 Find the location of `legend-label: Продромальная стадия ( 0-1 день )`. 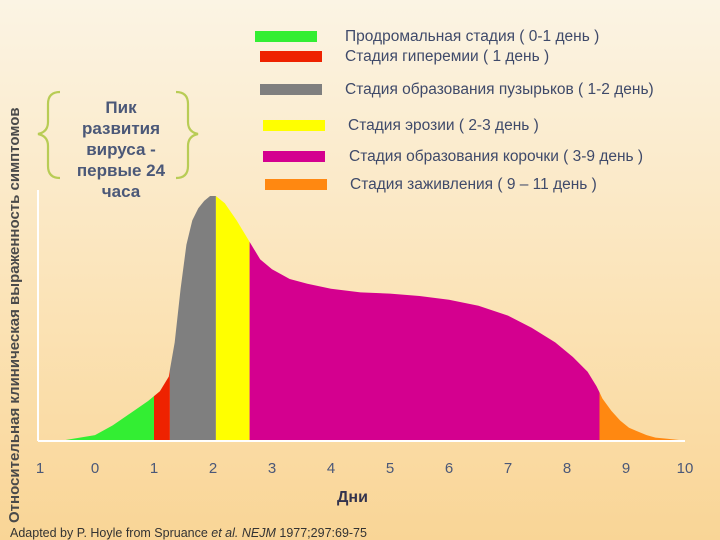

legend-label: Продромальная стадия ( 0-1 день ) is located at coordinates (472, 36).